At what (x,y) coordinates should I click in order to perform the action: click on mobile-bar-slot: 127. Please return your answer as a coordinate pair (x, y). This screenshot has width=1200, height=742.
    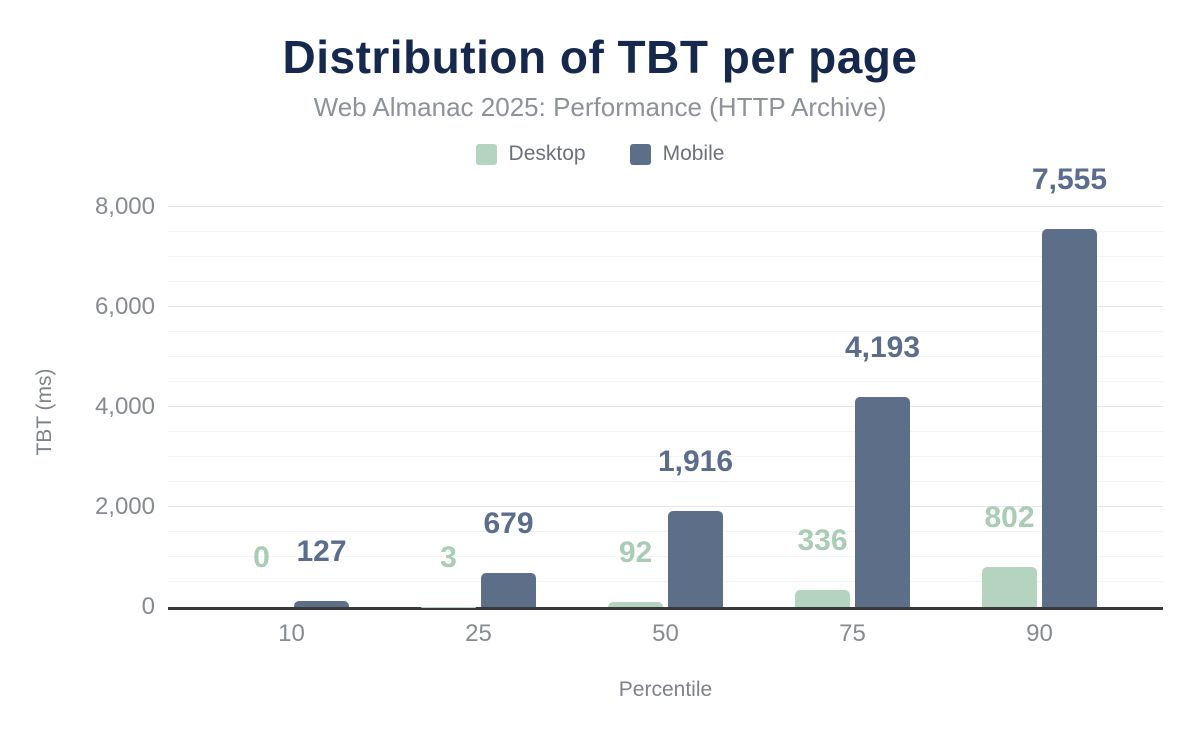
    Looking at the image, I should click on (321, 571).